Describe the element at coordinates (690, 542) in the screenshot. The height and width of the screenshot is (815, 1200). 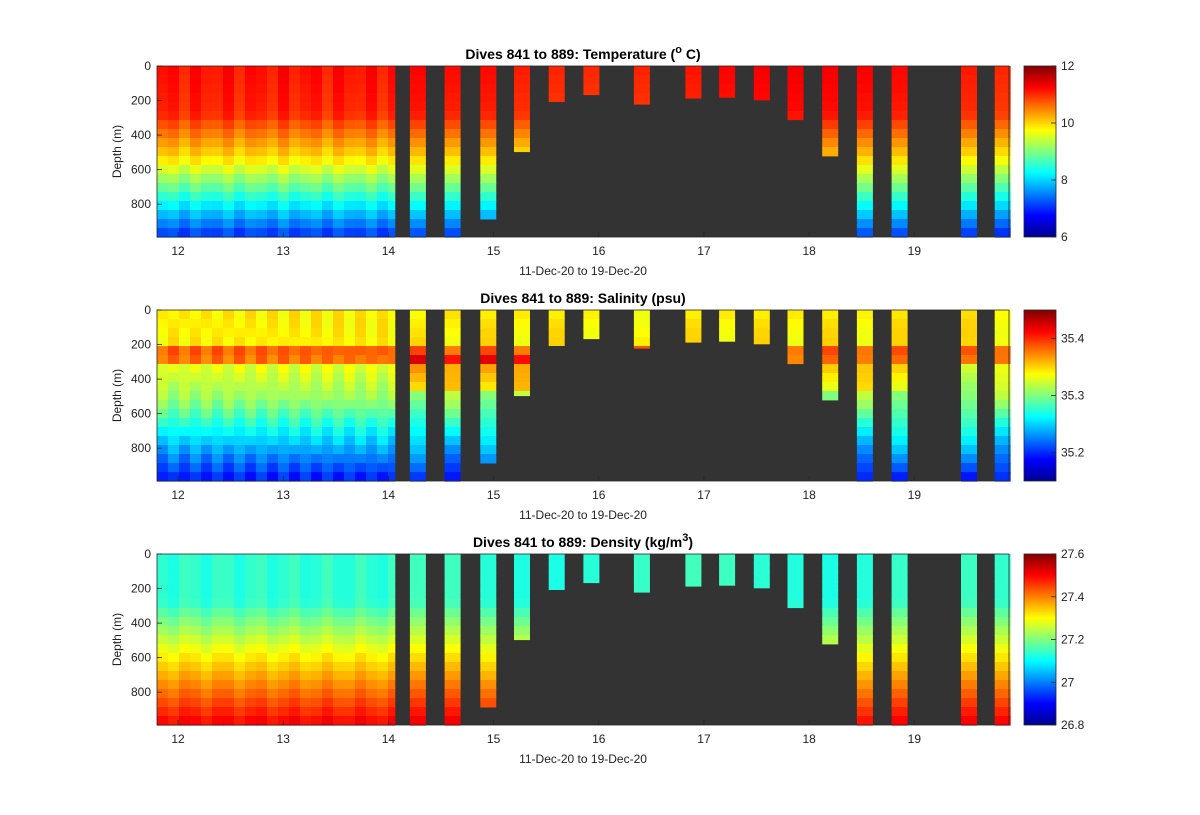
I see `chart-title-suffix: )` at that location.